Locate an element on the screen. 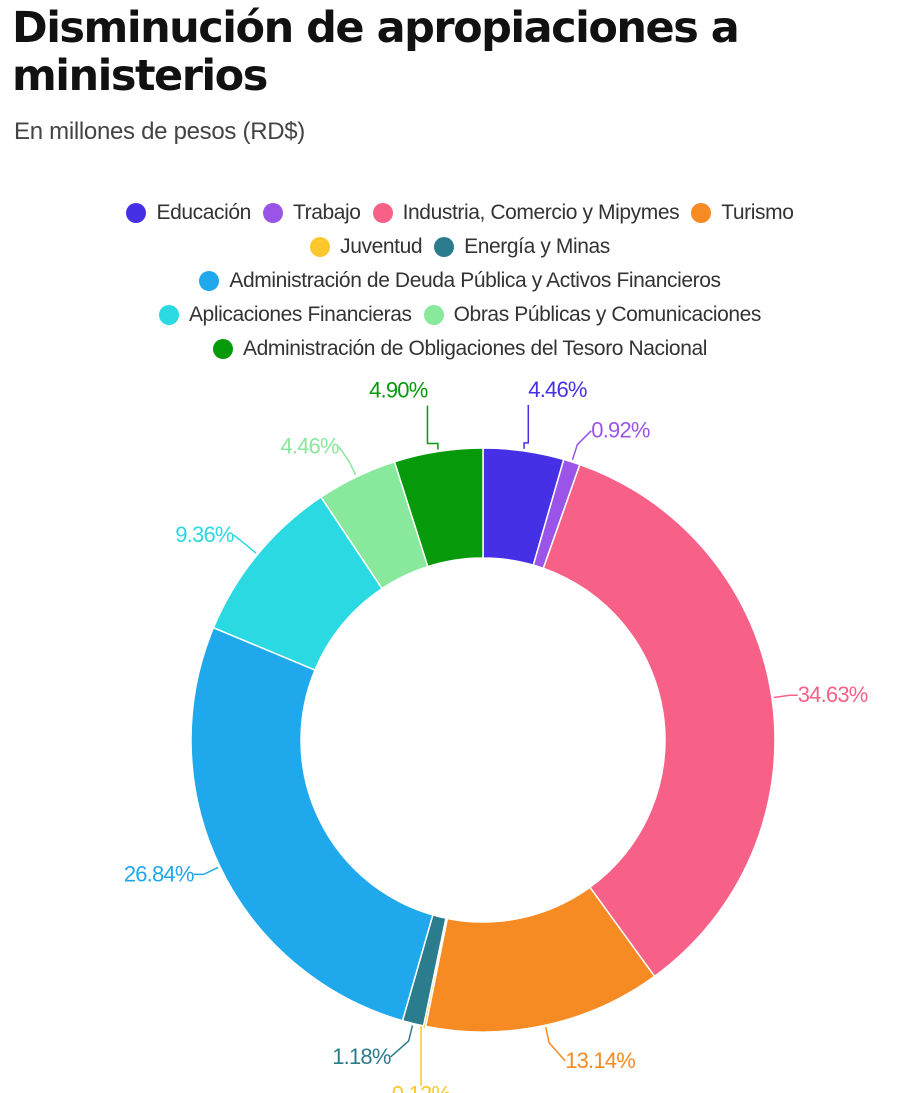 The image size is (900, 1093). legend-item: Obras Públicas y Comunicaciones is located at coordinates (592, 315).